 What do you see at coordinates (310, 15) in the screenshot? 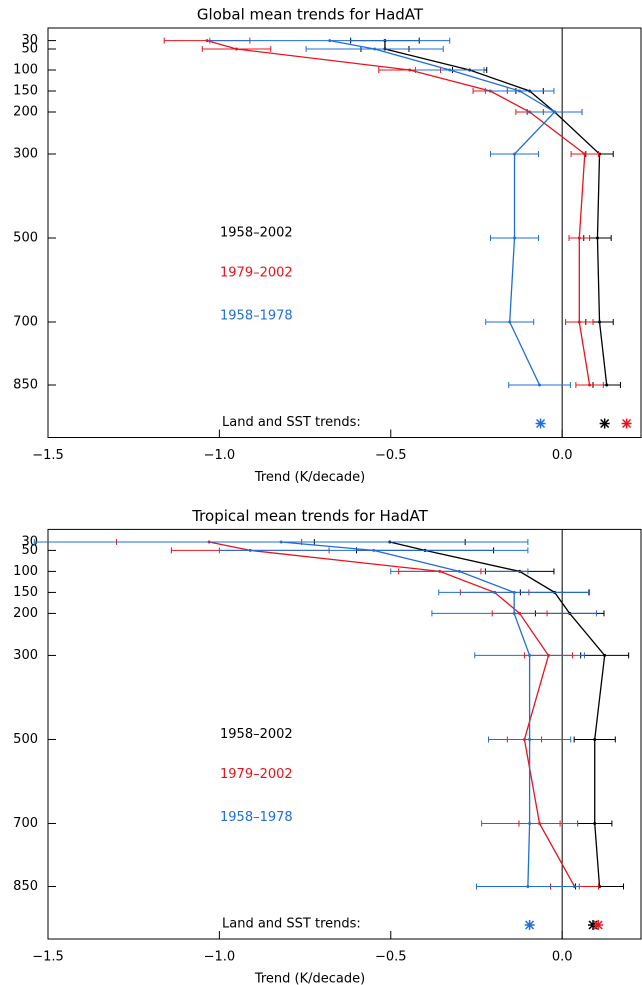
I see `chart-title: Global mean trends for HadAT` at bounding box center [310, 15].